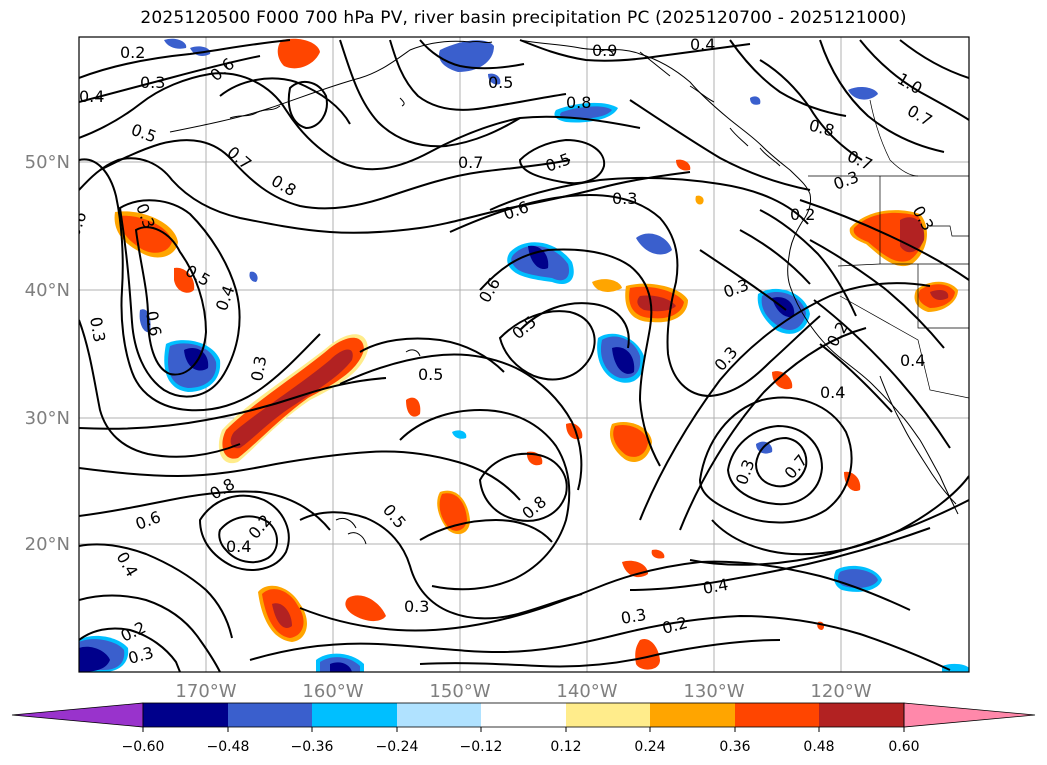  I want to click on colorbar-tick-label: 0.60, so click(903, 747).